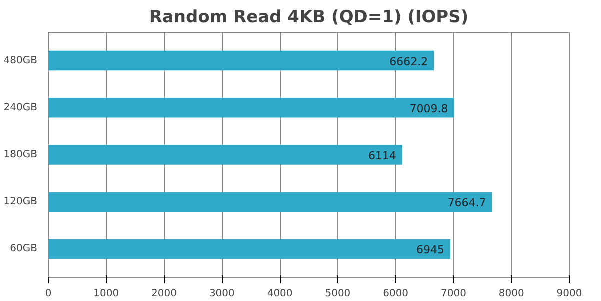 The image size is (601, 301). What do you see at coordinates (429, 109) in the screenshot?
I see `data-label: 7009.8` at bounding box center [429, 109].